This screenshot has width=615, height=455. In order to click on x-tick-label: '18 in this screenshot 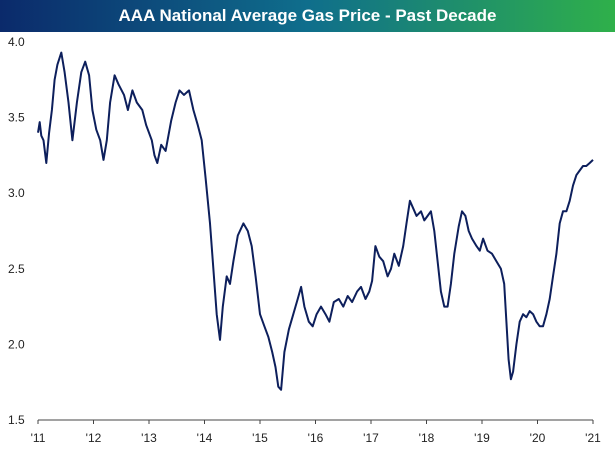, I will do `click(427, 438)`.